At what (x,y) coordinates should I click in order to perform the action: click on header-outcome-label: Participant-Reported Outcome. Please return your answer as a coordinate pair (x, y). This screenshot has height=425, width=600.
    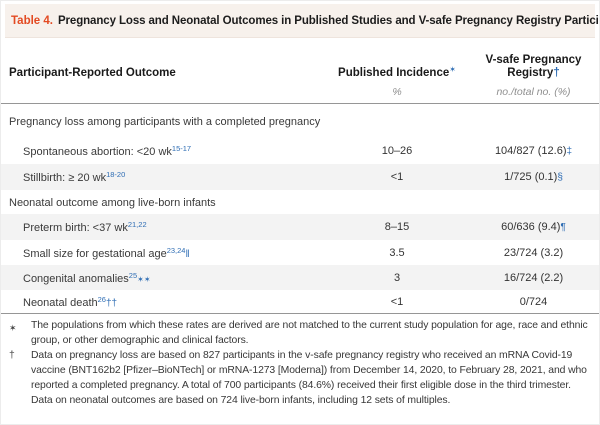
    Looking at the image, I should click on (92, 73).